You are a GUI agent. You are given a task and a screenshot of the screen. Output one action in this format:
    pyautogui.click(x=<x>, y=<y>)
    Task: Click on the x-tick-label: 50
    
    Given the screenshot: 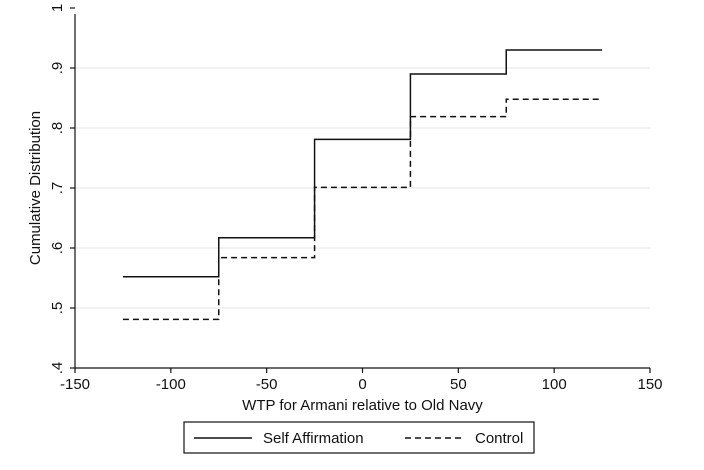 What is the action you would take?
    pyautogui.click(x=458, y=384)
    